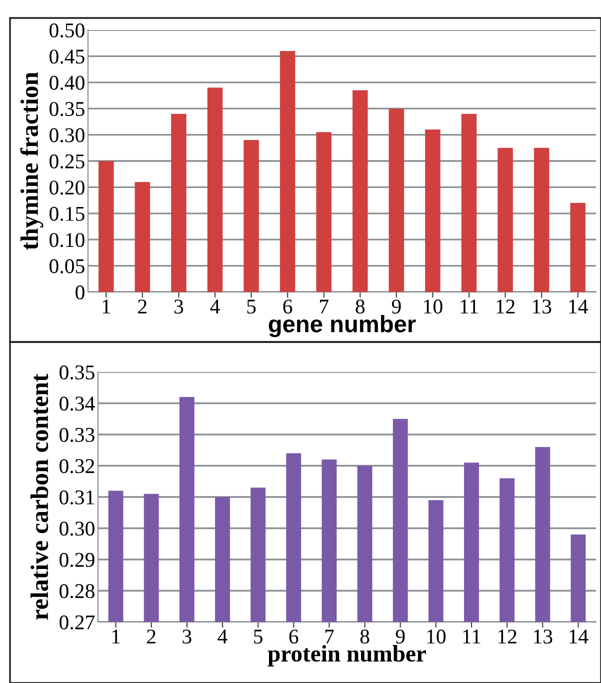 The width and height of the screenshot is (601, 683). Describe the element at coordinates (67, 213) in the screenshot. I see `y-tick-label: 0.15` at that location.